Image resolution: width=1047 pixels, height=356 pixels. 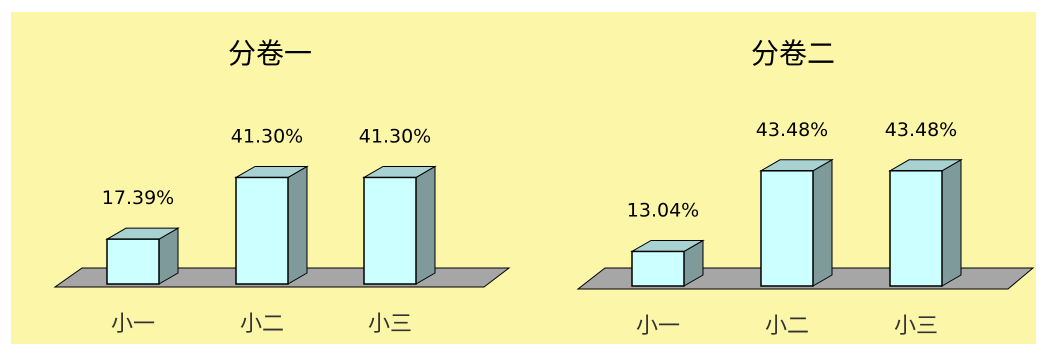 What do you see at coordinates (267, 136) in the screenshot?
I see `chart-1-value-label-2: 41.30%` at bounding box center [267, 136].